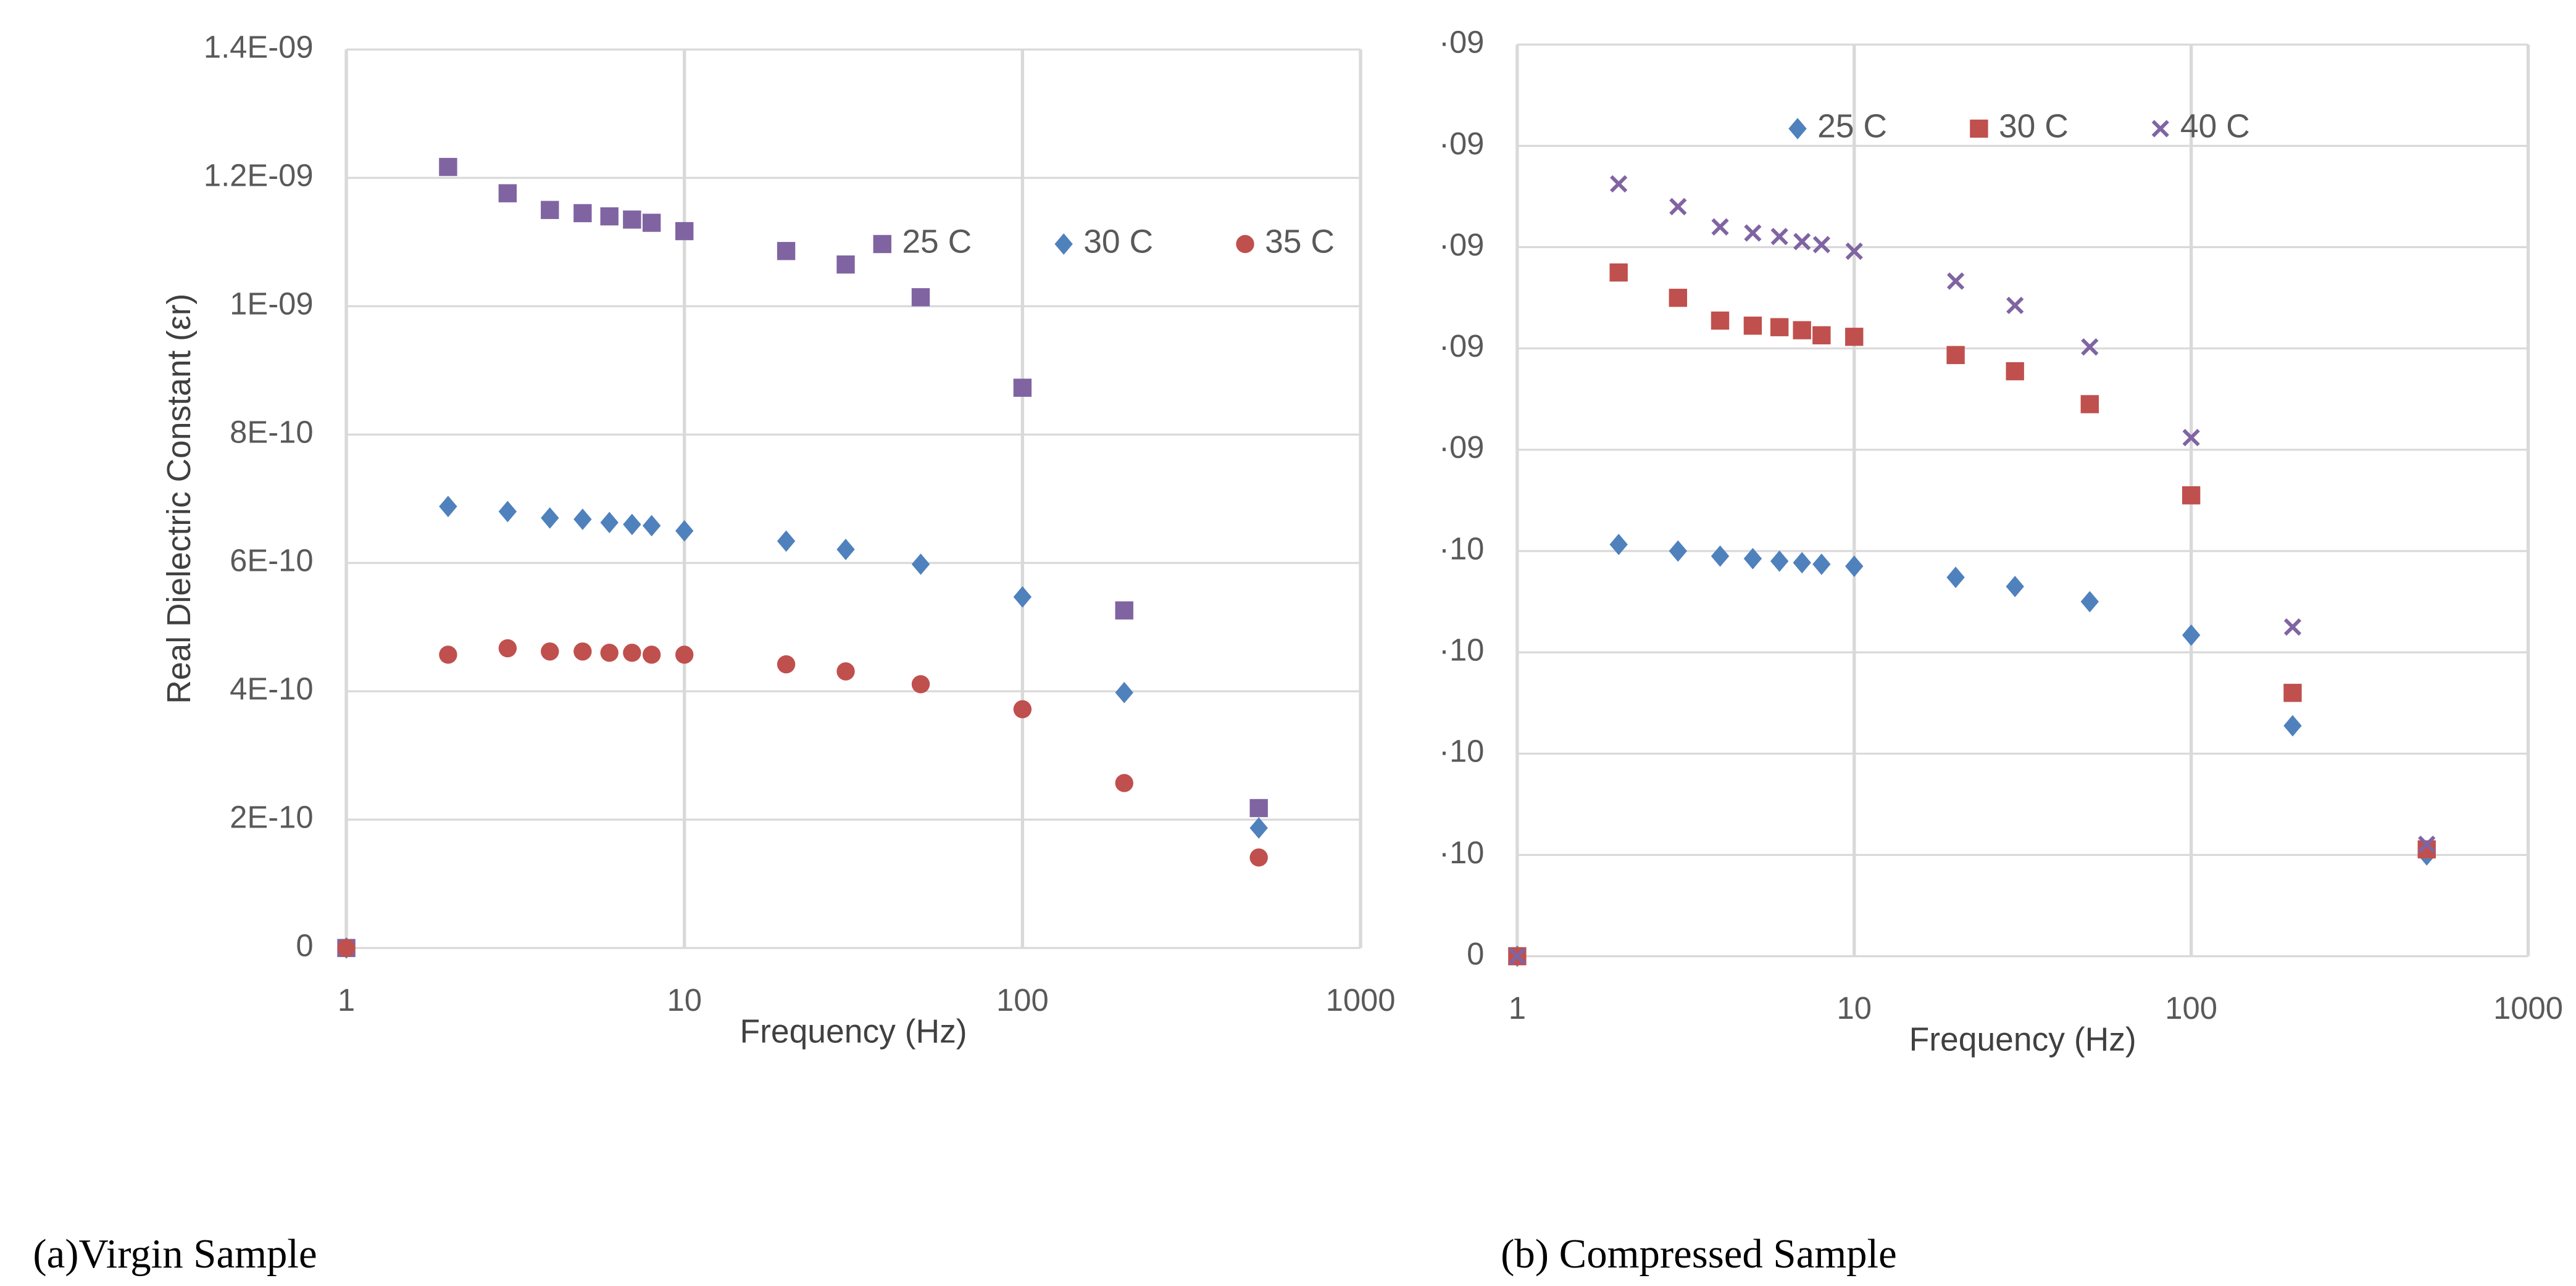 The height and width of the screenshot is (1286, 2576). What do you see at coordinates (259, 175) in the screenshot?
I see `y-tick-label: 1.2E-09` at bounding box center [259, 175].